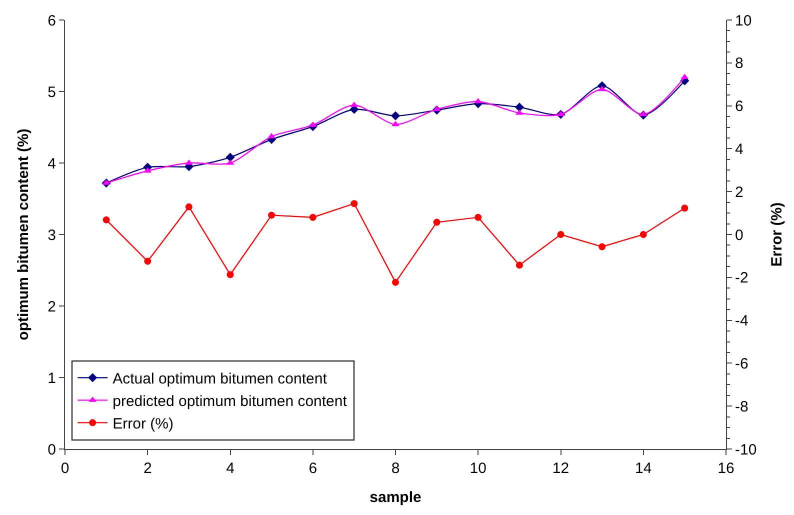  What do you see at coordinates (739, 149) in the screenshot?
I see `y2-tick-label: 4` at bounding box center [739, 149].